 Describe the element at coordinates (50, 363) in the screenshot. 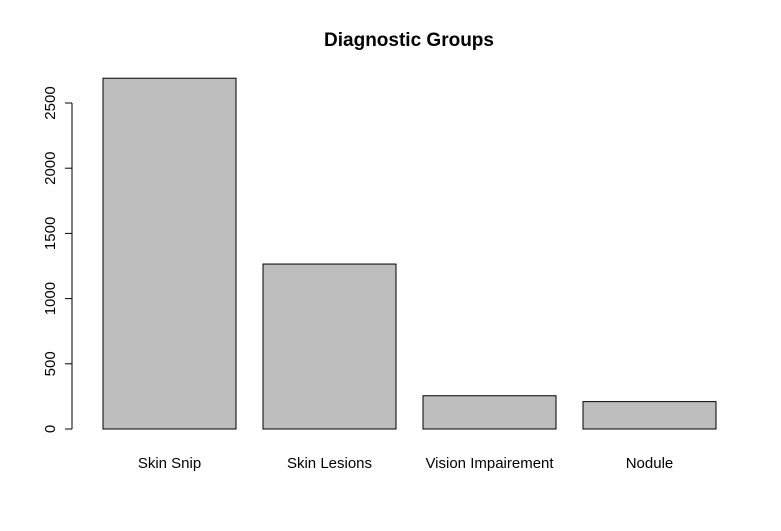

I see `y-tick-label: 500` at that location.